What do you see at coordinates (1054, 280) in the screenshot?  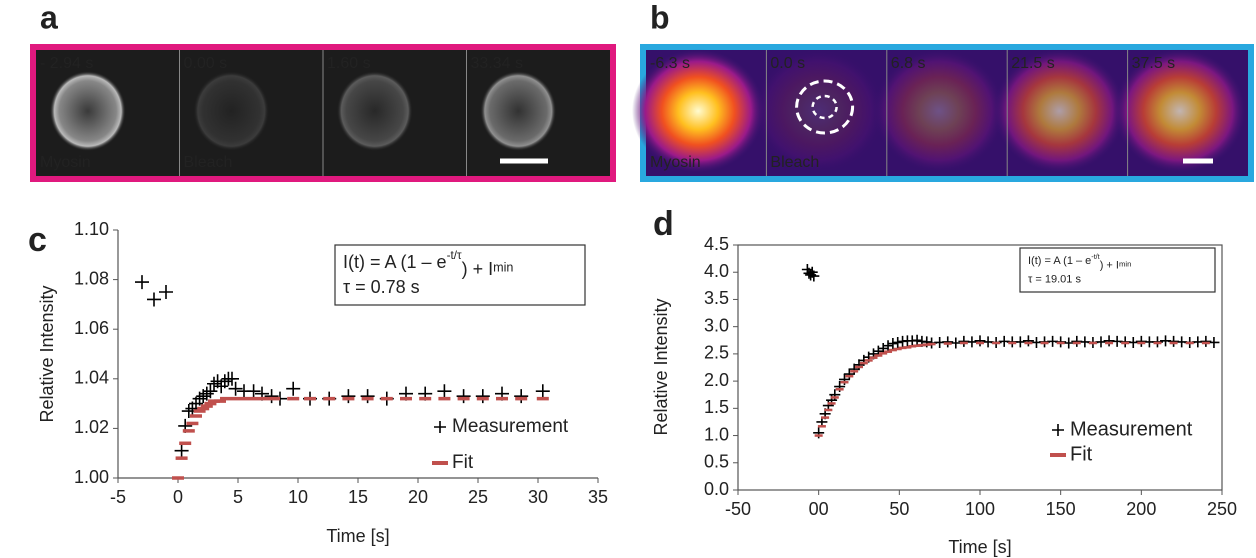 I see `annotation: τ = 19.01 s` at bounding box center [1054, 280].